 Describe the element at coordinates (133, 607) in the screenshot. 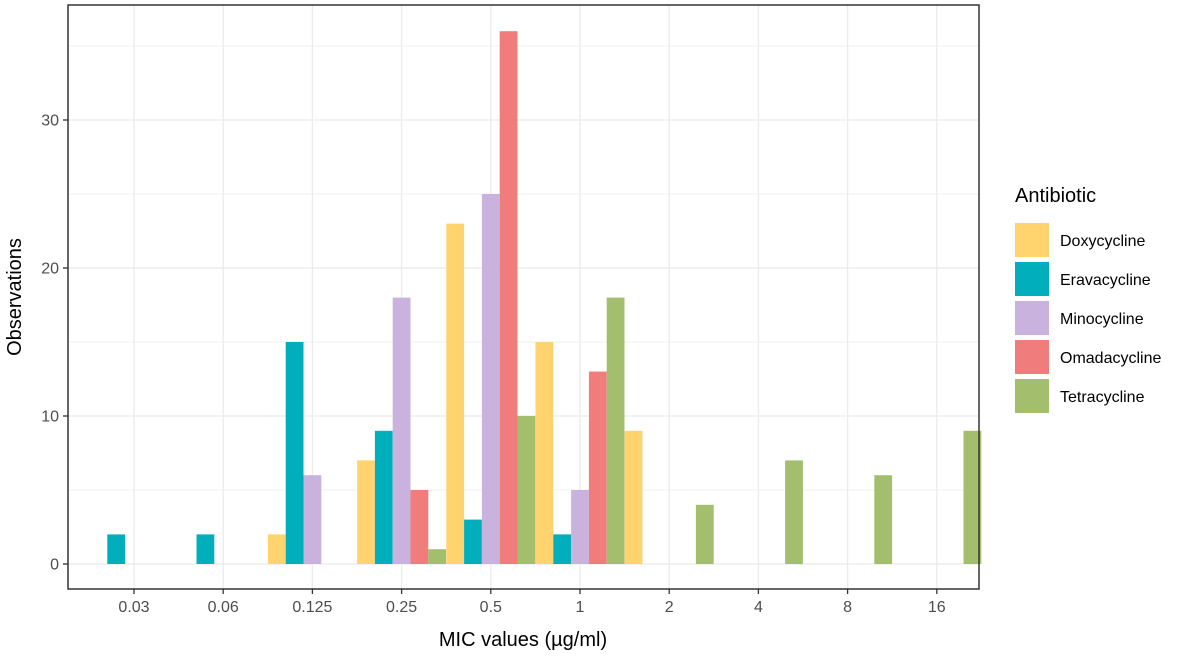

I see `x-tick-label: 0.03` at that location.